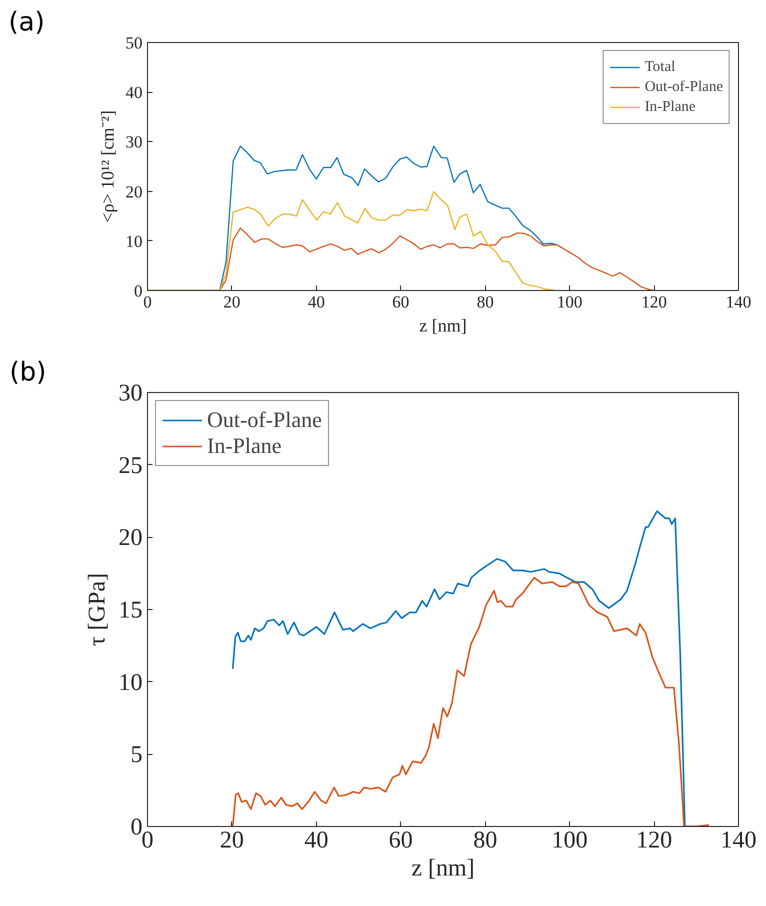 This screenshot has height=906, width=766. I want to click on y-tick-label: 5, so click(136, 755).